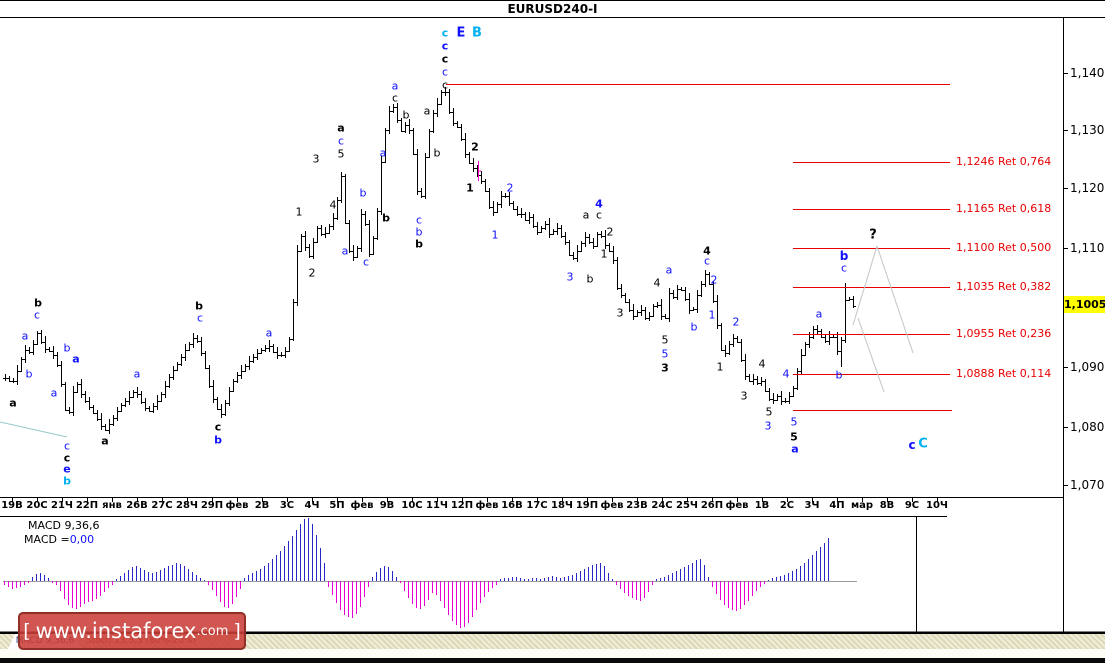 This screenshot has width=1105, height=663. Describe the element at coordinates (12, 505) in the screenshot. I see `date-axis-label: 19В` at that location.